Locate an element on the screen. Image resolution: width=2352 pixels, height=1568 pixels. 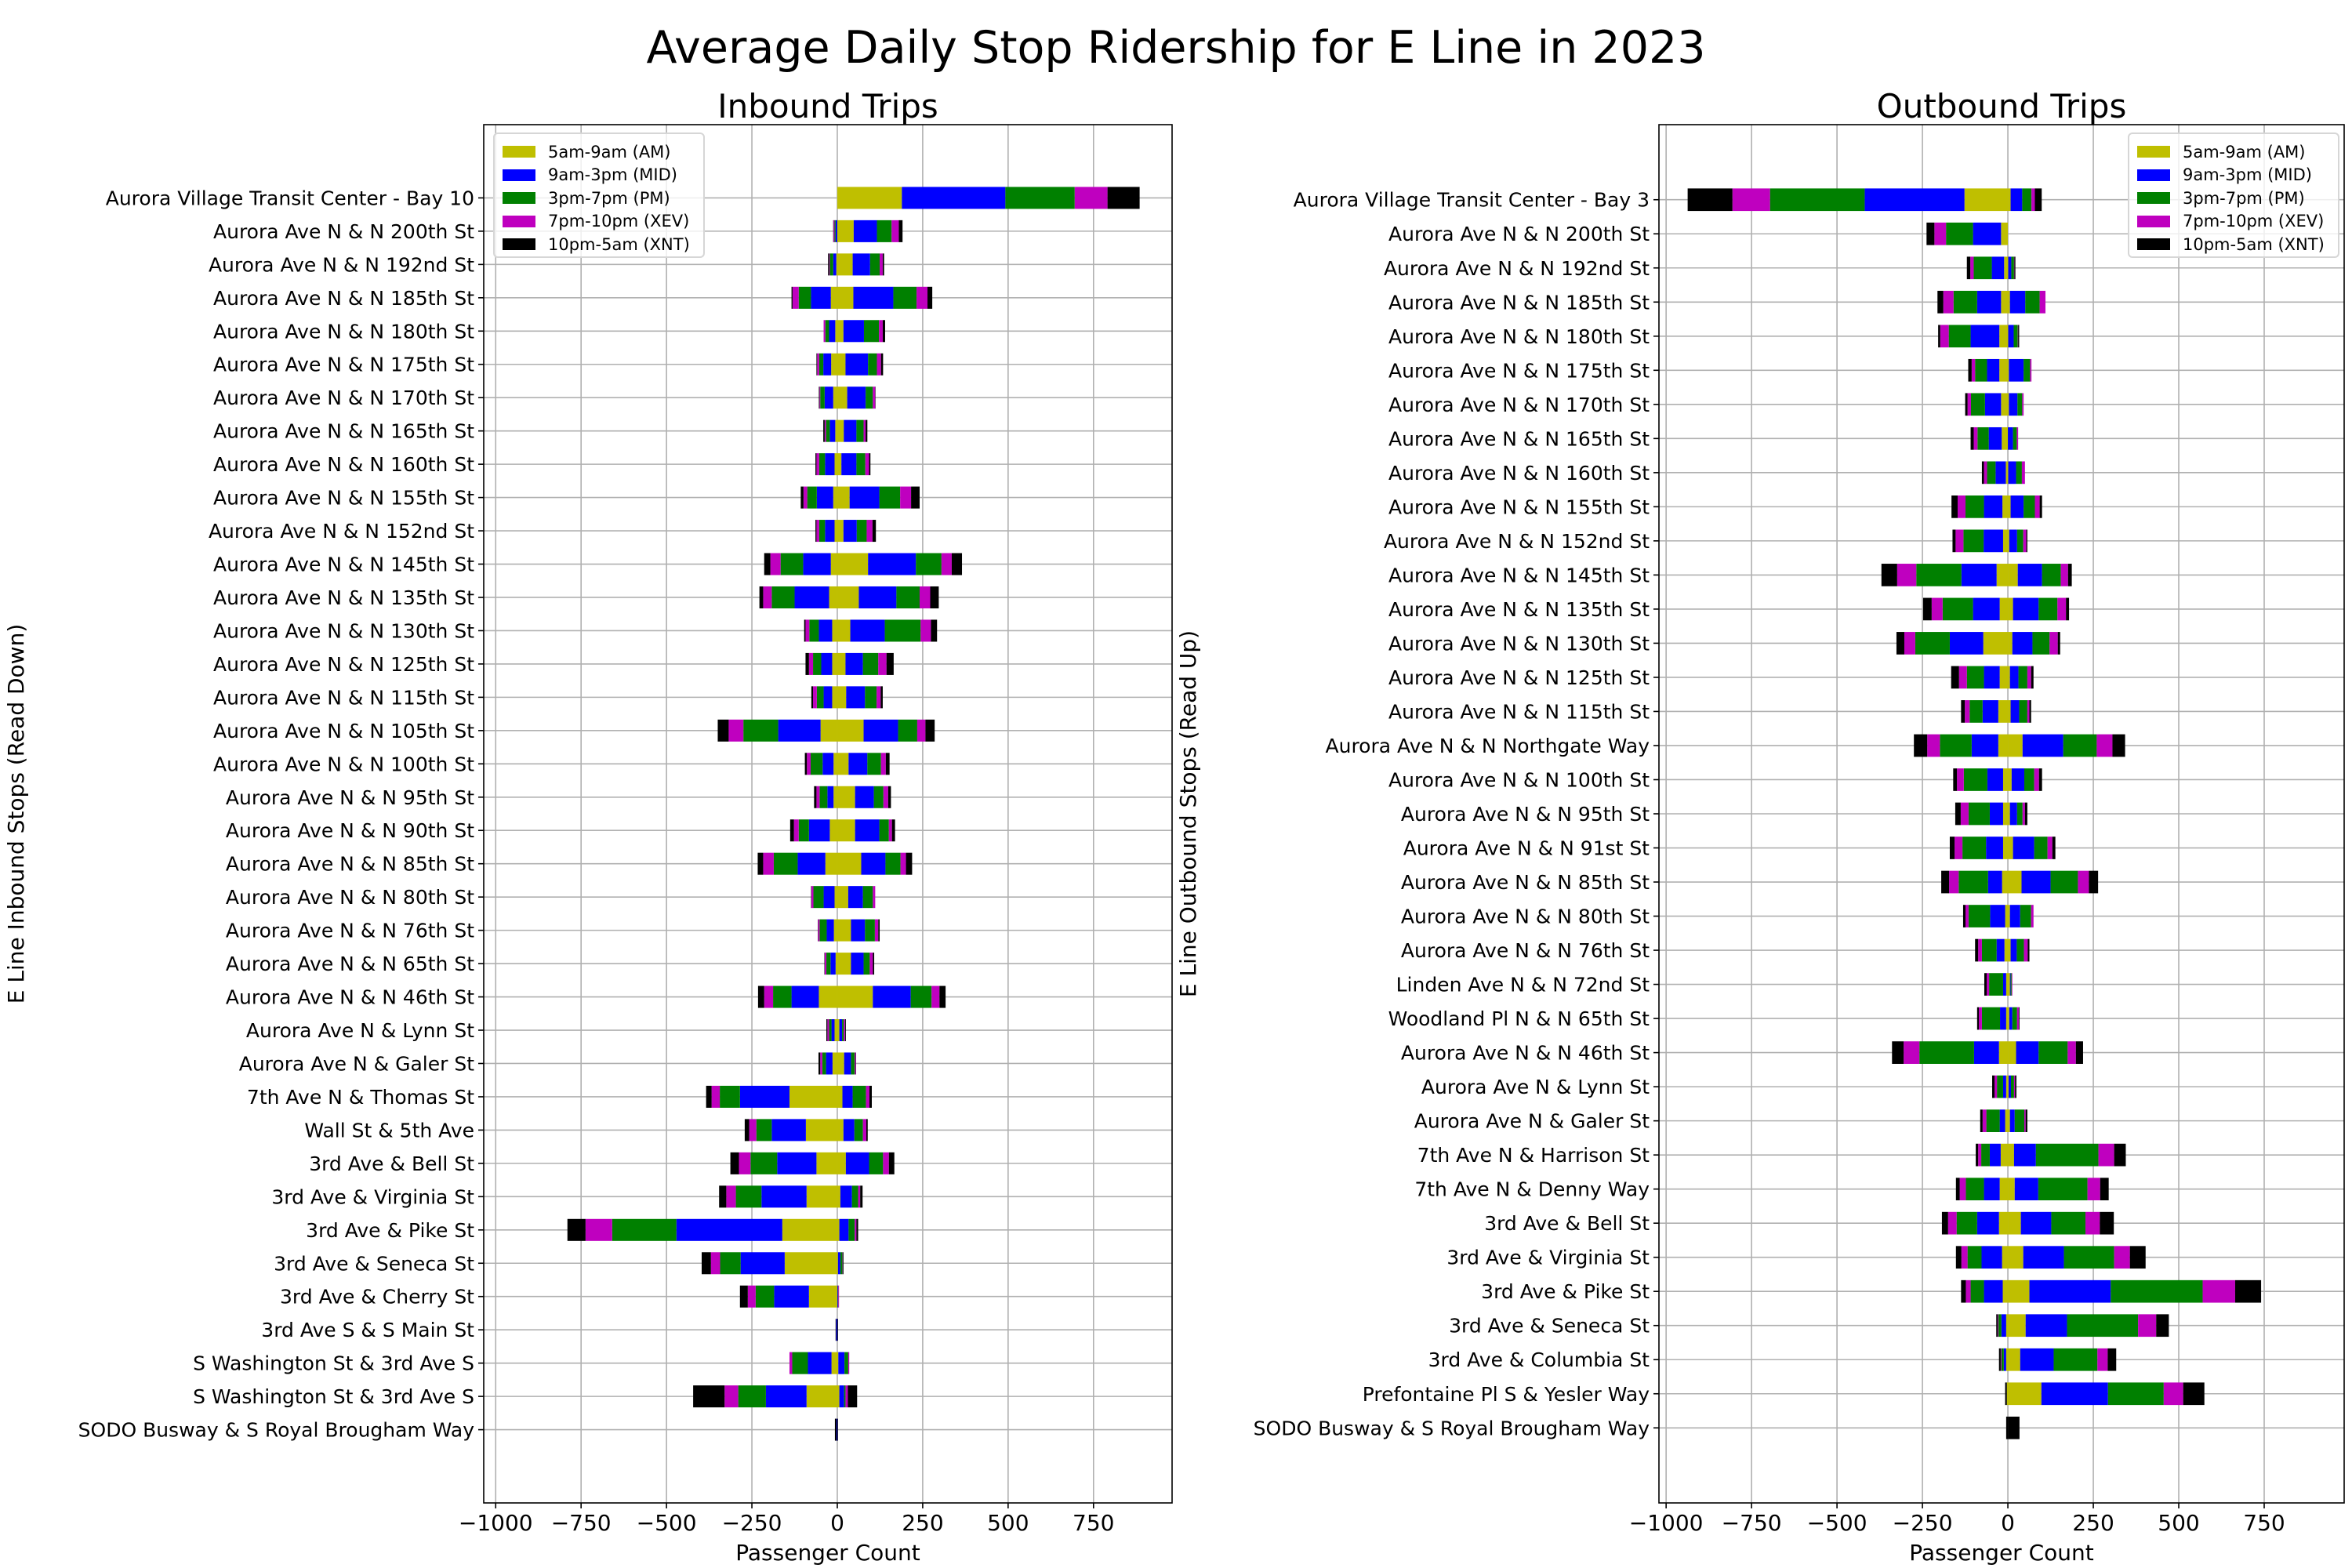
y-tick-label: Aurora Ave N & Lynn St is located at coordinates (1535, 1087).